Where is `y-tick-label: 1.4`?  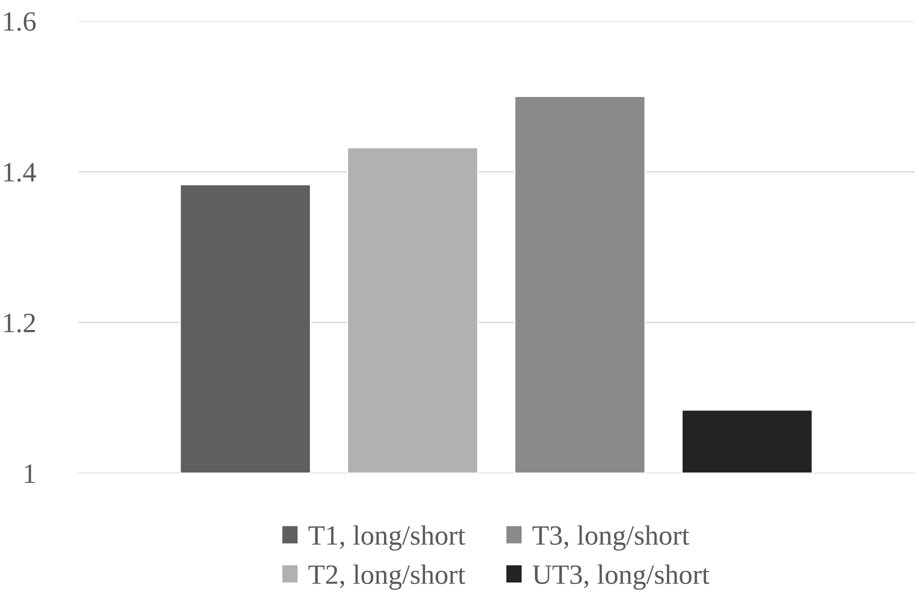 y-tick-label: 1.4 is located at coordinates (20, 172).